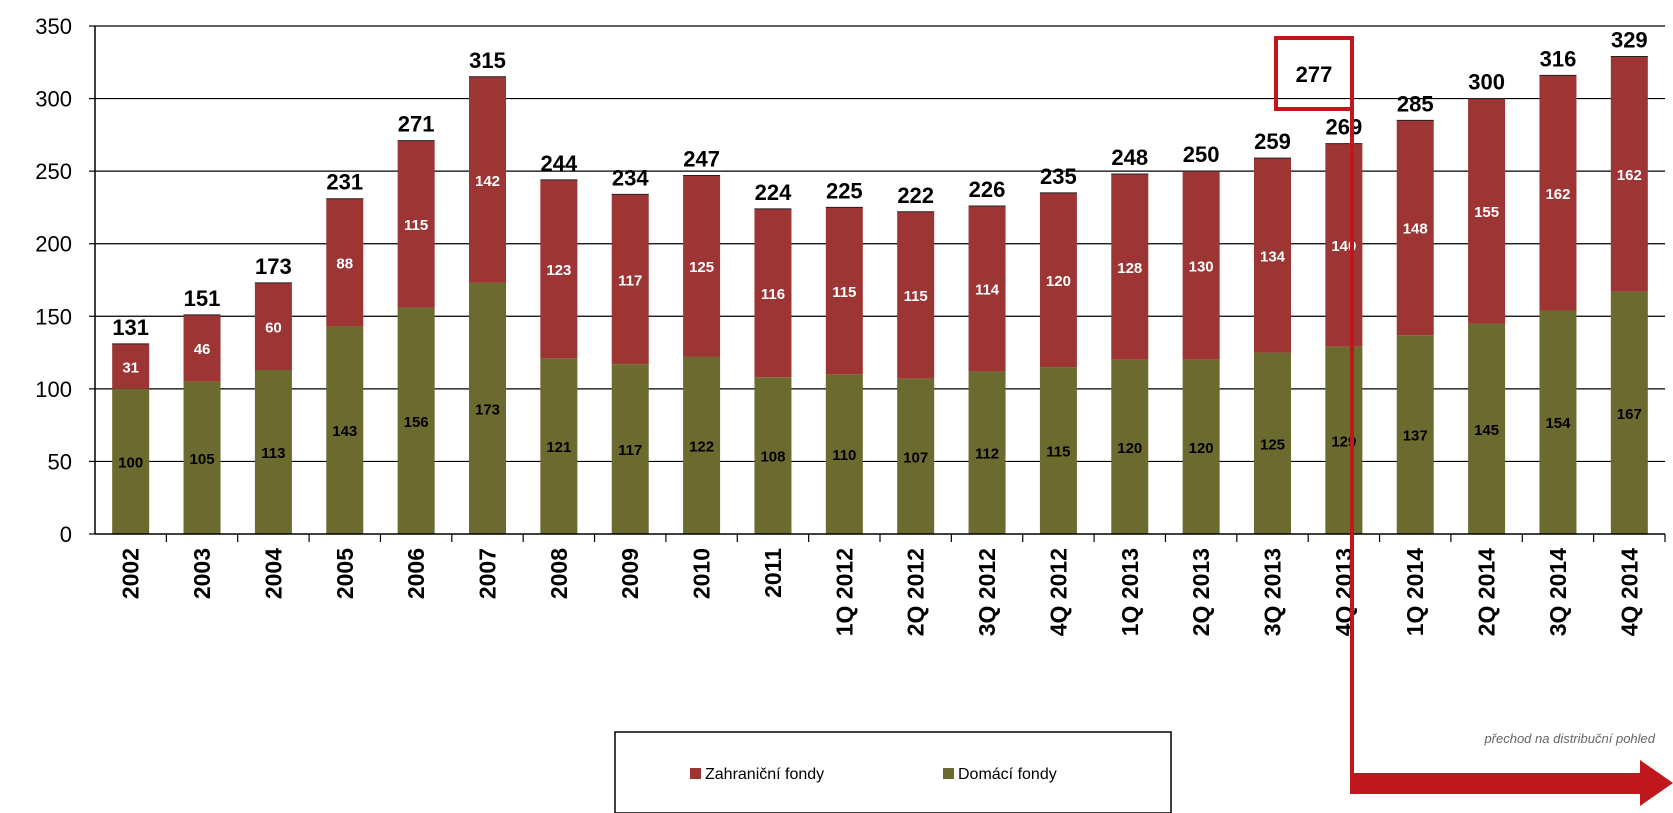  Describe the element at coordinates (1272, 444) in the screenshot. I see `label-domaci-16: 125` at that location.